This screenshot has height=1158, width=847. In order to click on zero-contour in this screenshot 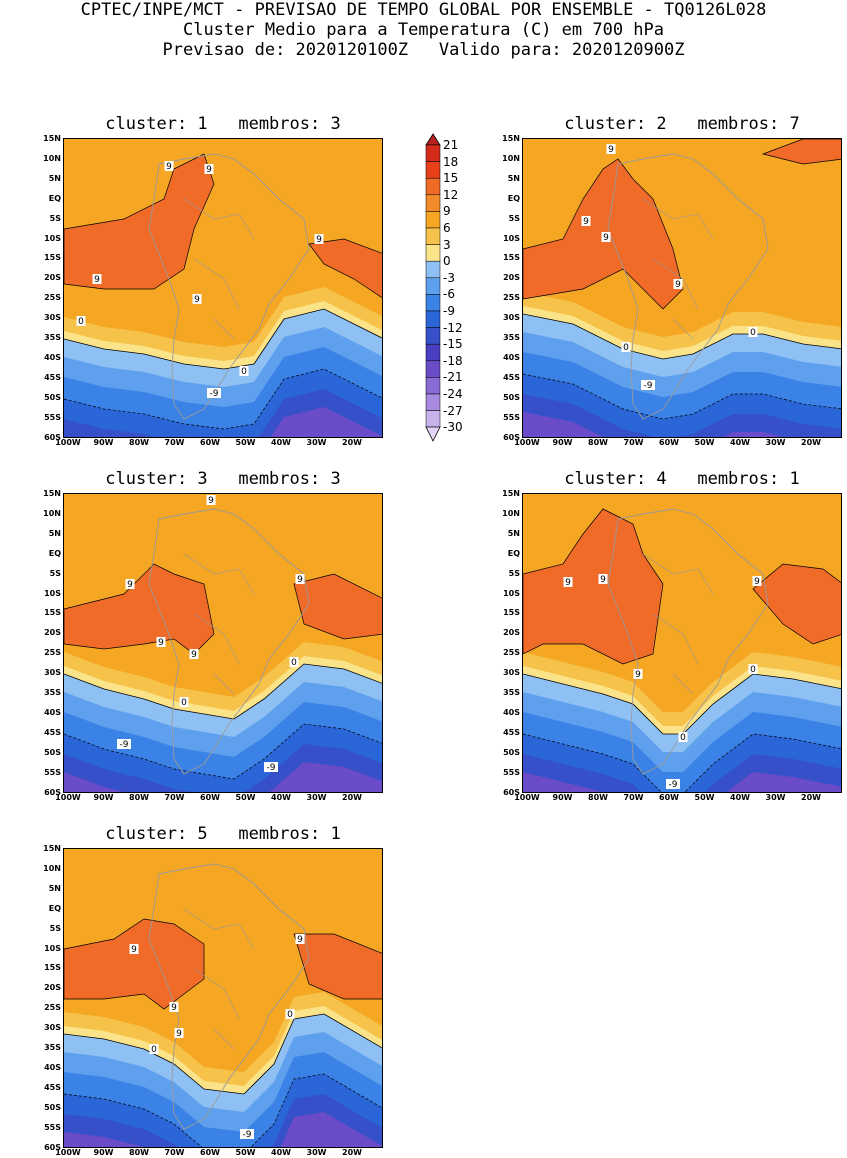, I will do `click(682, 704)`.